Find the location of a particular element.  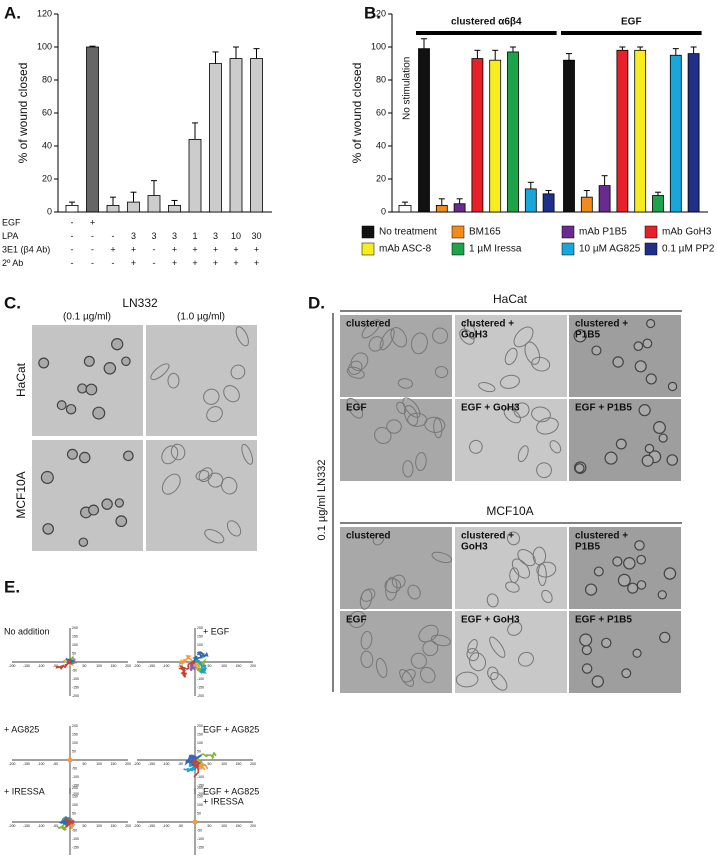

tick-label: -100 is located at coordinates (40, 764).